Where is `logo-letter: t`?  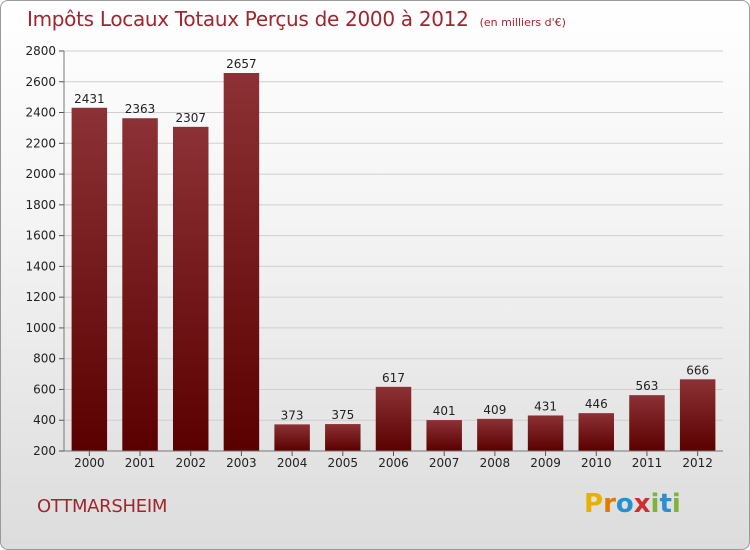 logo-letter: t is located at coordinates (665, 504).